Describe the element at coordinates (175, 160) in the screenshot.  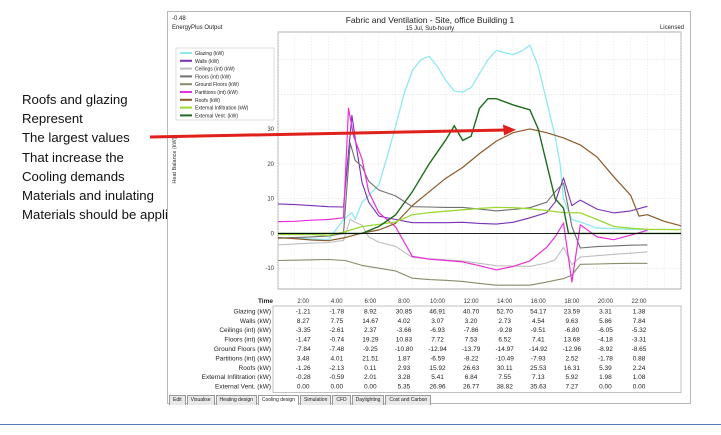
I see `y-axis-label: Heat Balance (kW)` at that location.